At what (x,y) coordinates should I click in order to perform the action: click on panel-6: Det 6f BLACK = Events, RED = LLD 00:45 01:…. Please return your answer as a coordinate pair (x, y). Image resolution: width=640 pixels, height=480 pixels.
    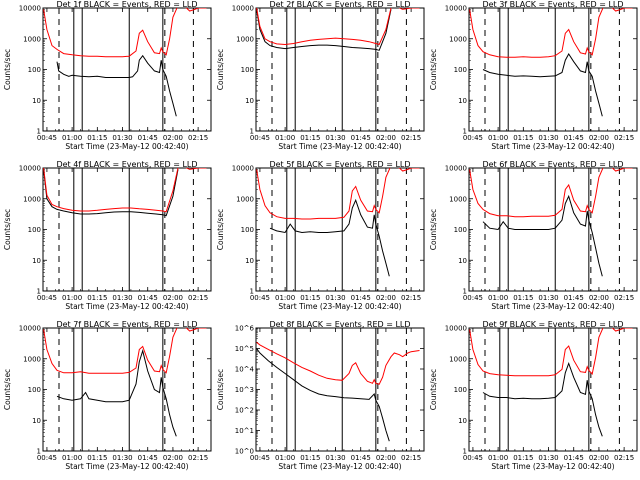
    Looking at the image, I should click on (533, 235).